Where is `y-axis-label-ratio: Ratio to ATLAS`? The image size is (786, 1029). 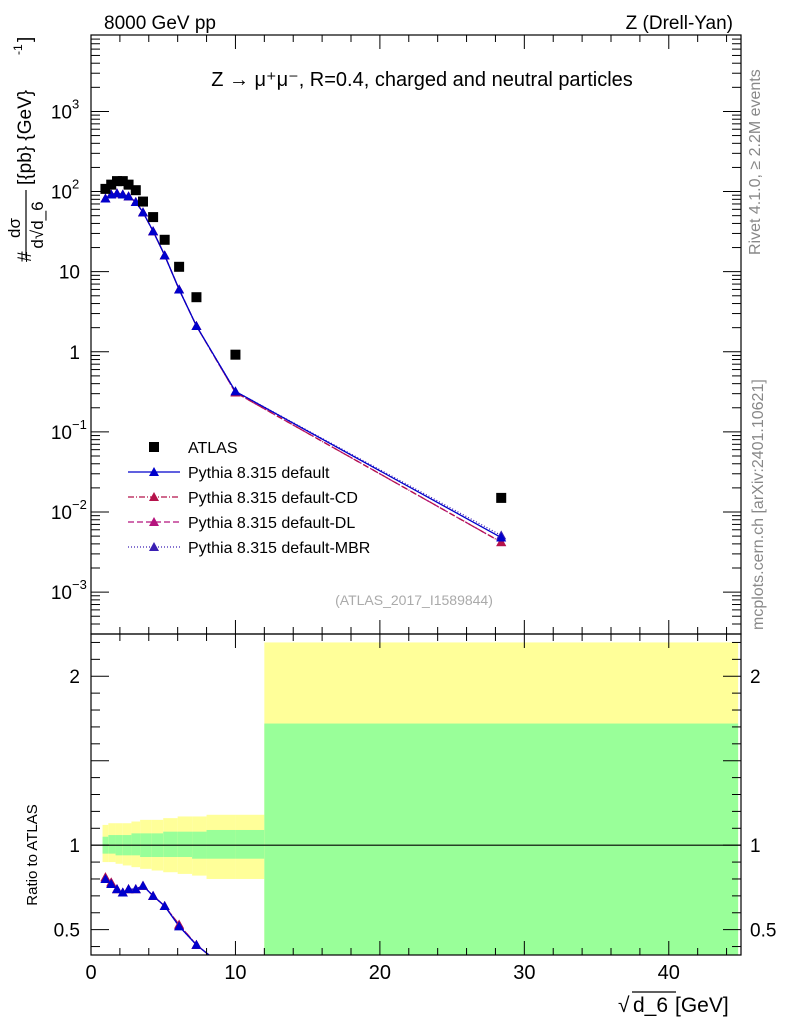 y-axis-label-ratio: Ratio to ATLAS is located at coordinates (32, 854).